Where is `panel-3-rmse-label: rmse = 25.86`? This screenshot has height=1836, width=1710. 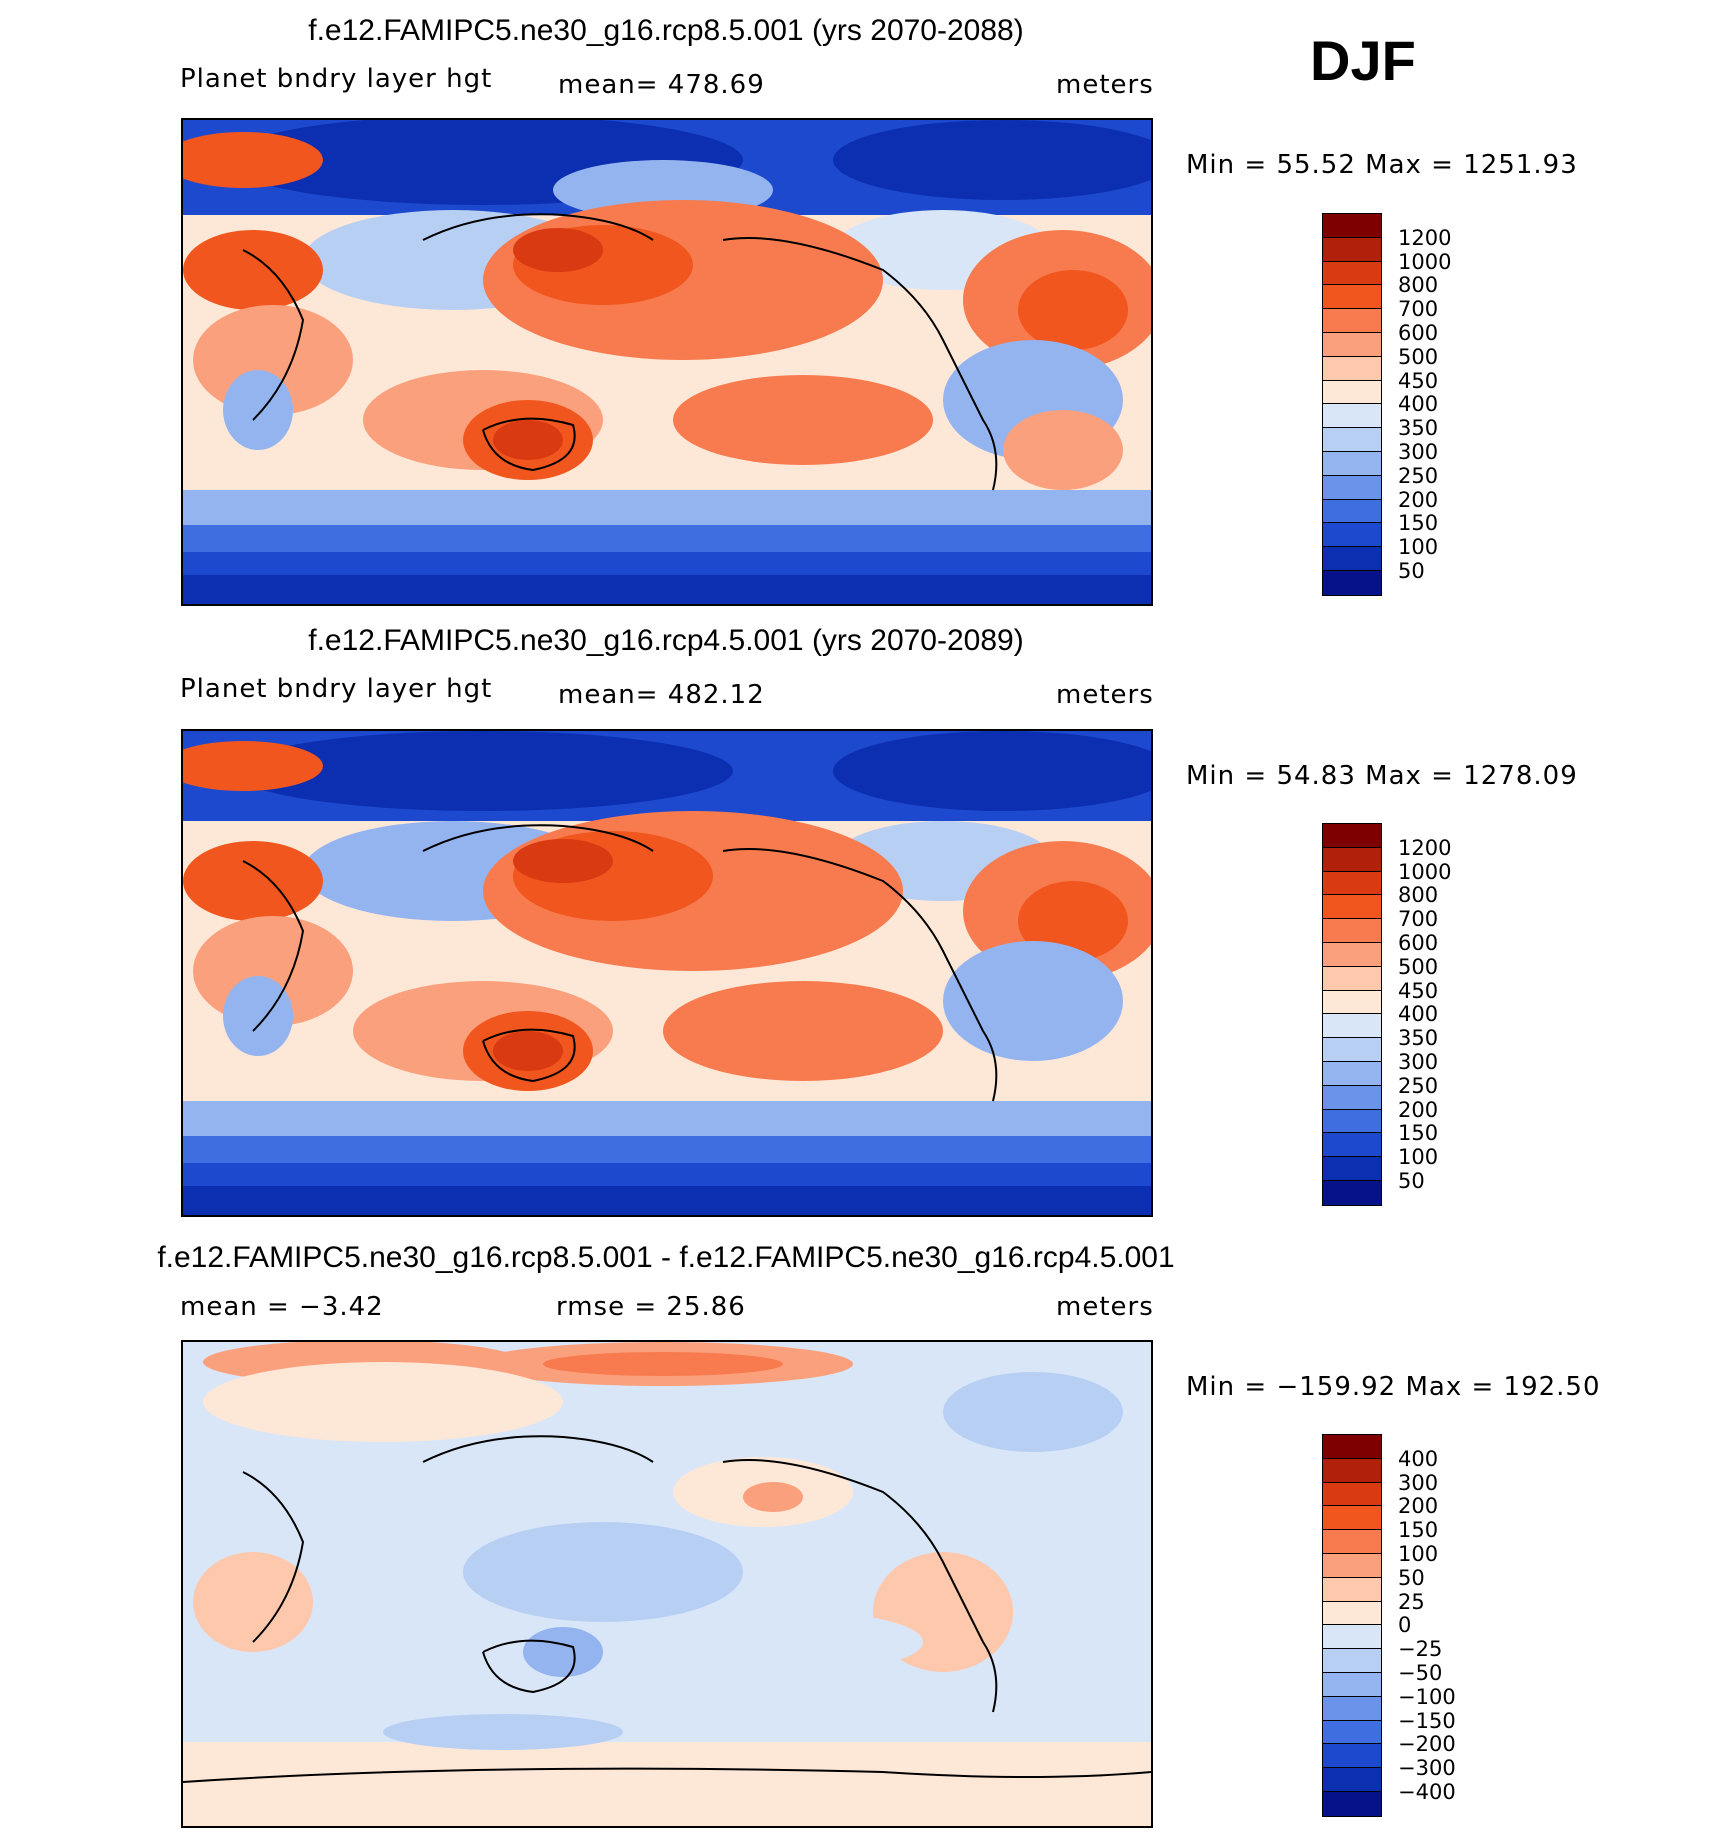
panel-3-rmse-label: rmse = 25.86 is located at coordinates (651, 1307).